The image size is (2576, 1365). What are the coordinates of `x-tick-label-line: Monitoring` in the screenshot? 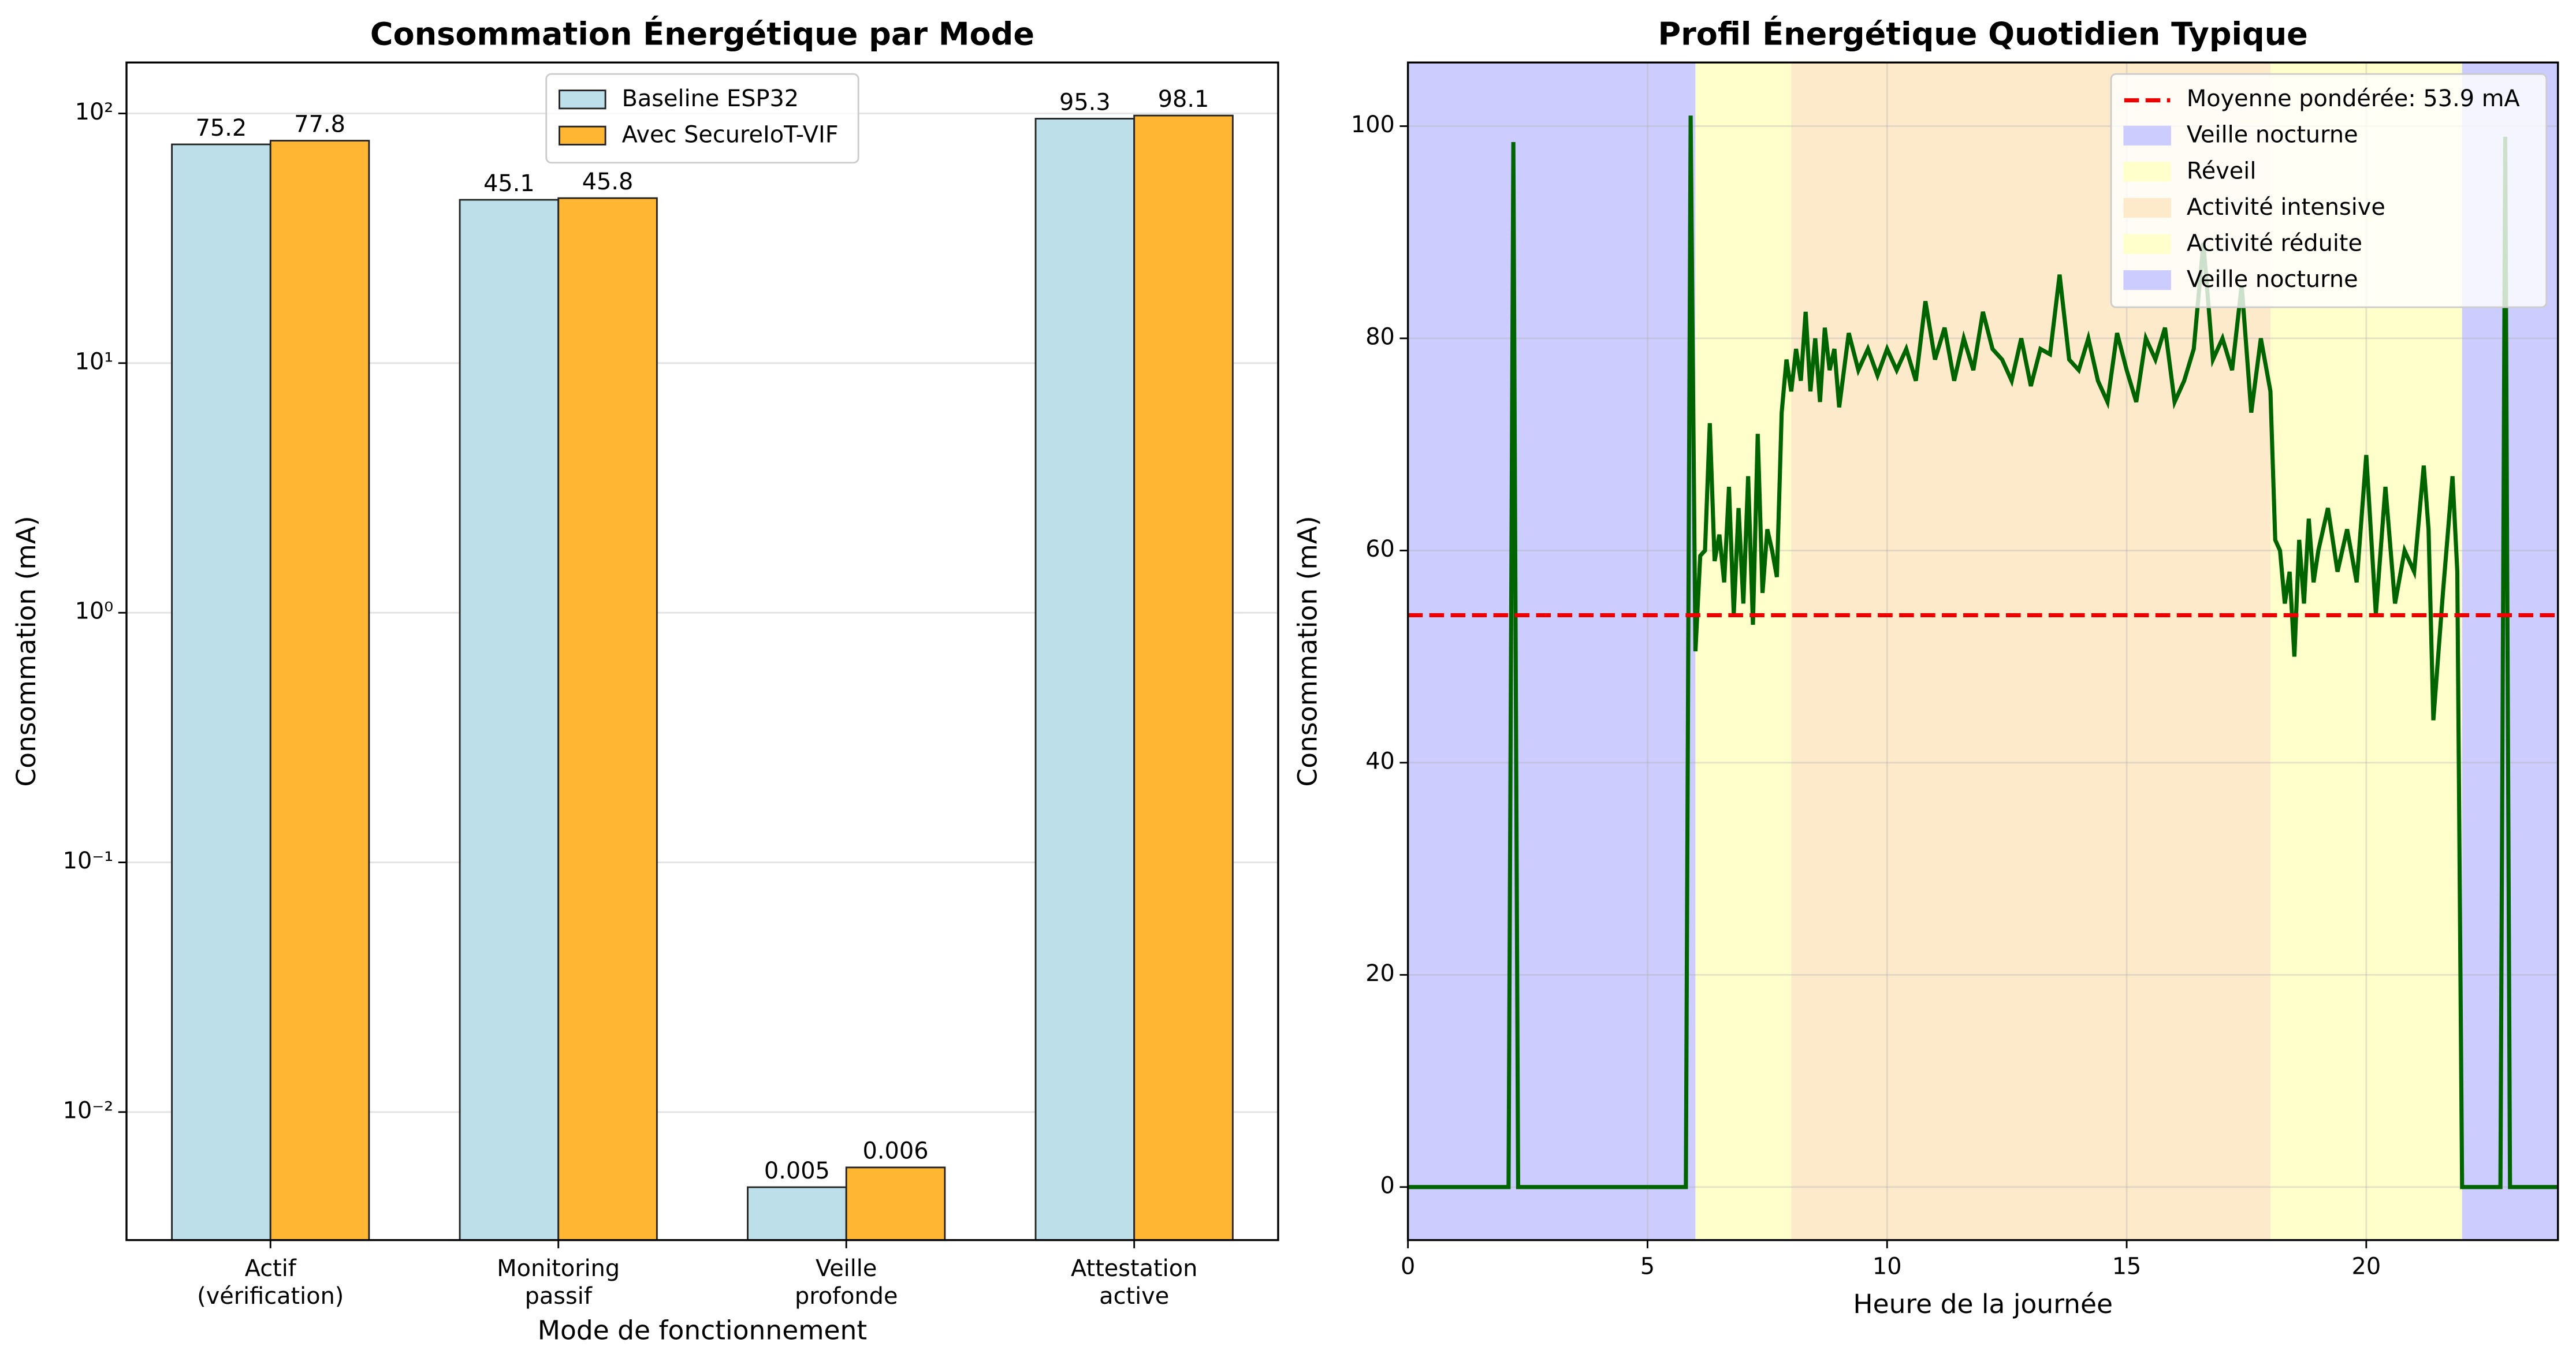 It's located at (559, 1268).